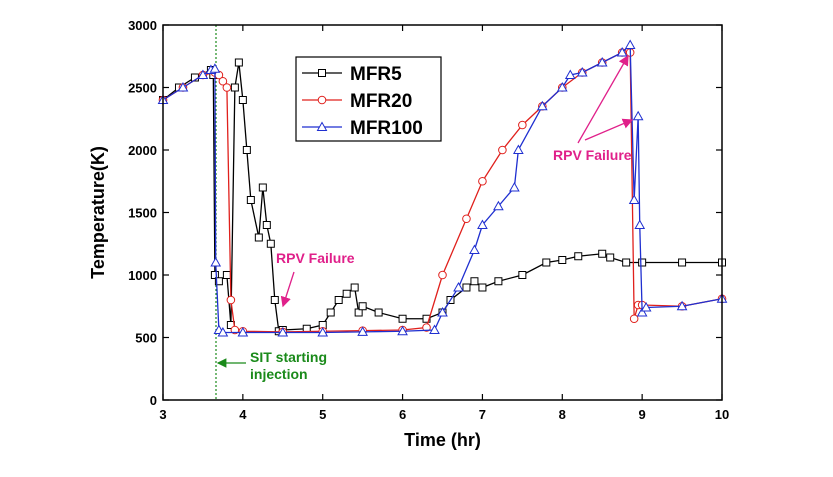  I want to click on y-tick-label: 2000, so click(142, 150).